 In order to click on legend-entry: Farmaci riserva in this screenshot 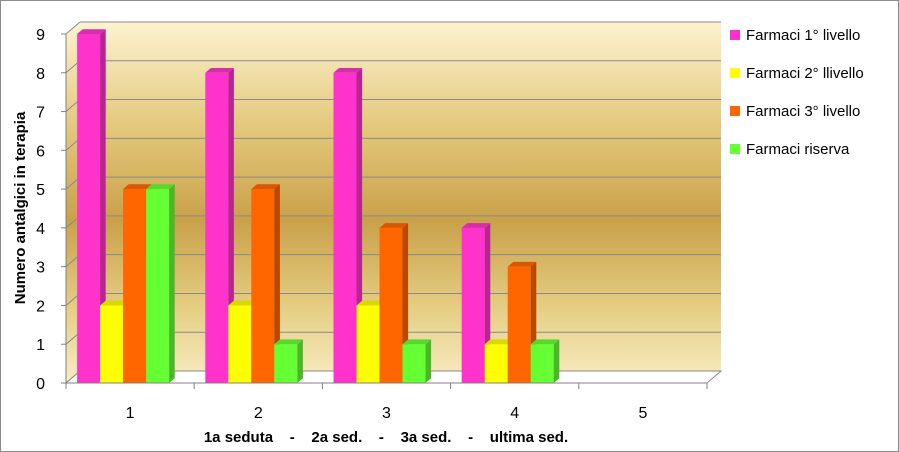, I will do `click(790, 149)`.